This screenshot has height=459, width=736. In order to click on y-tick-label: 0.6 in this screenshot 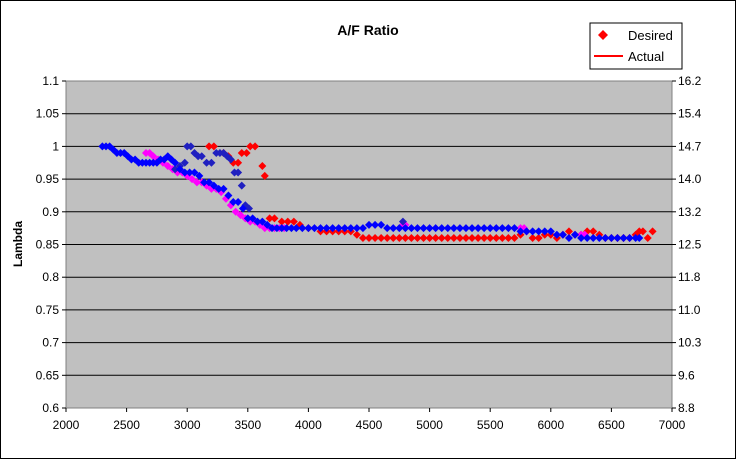, I will do `click(50, 408)`.